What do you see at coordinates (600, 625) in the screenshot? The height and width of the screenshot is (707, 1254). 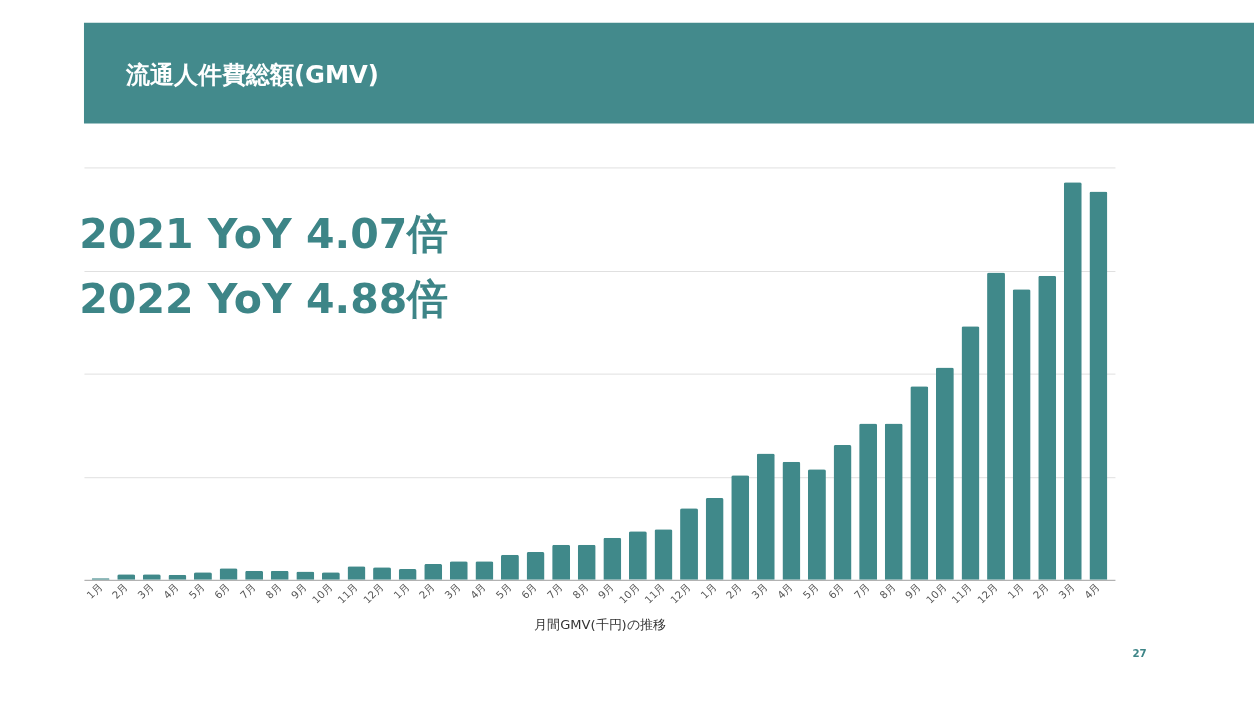 I see `x-axis-title: 月間GMV(千円)の推移` at bounding box center [600, 625].